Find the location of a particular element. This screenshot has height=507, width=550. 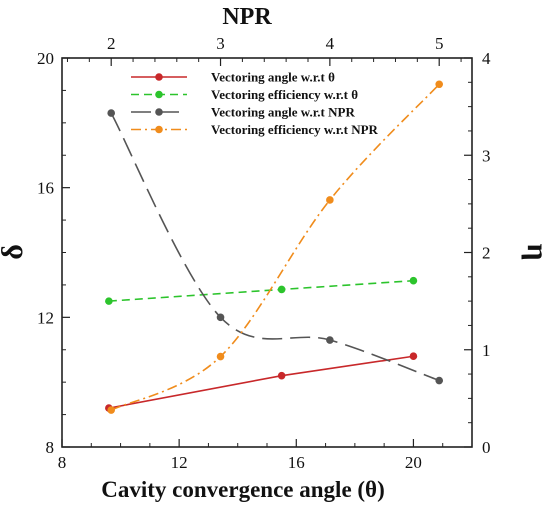

legend-label: Vectoring angle w.r.t θ is located at coordinates (273, 77).